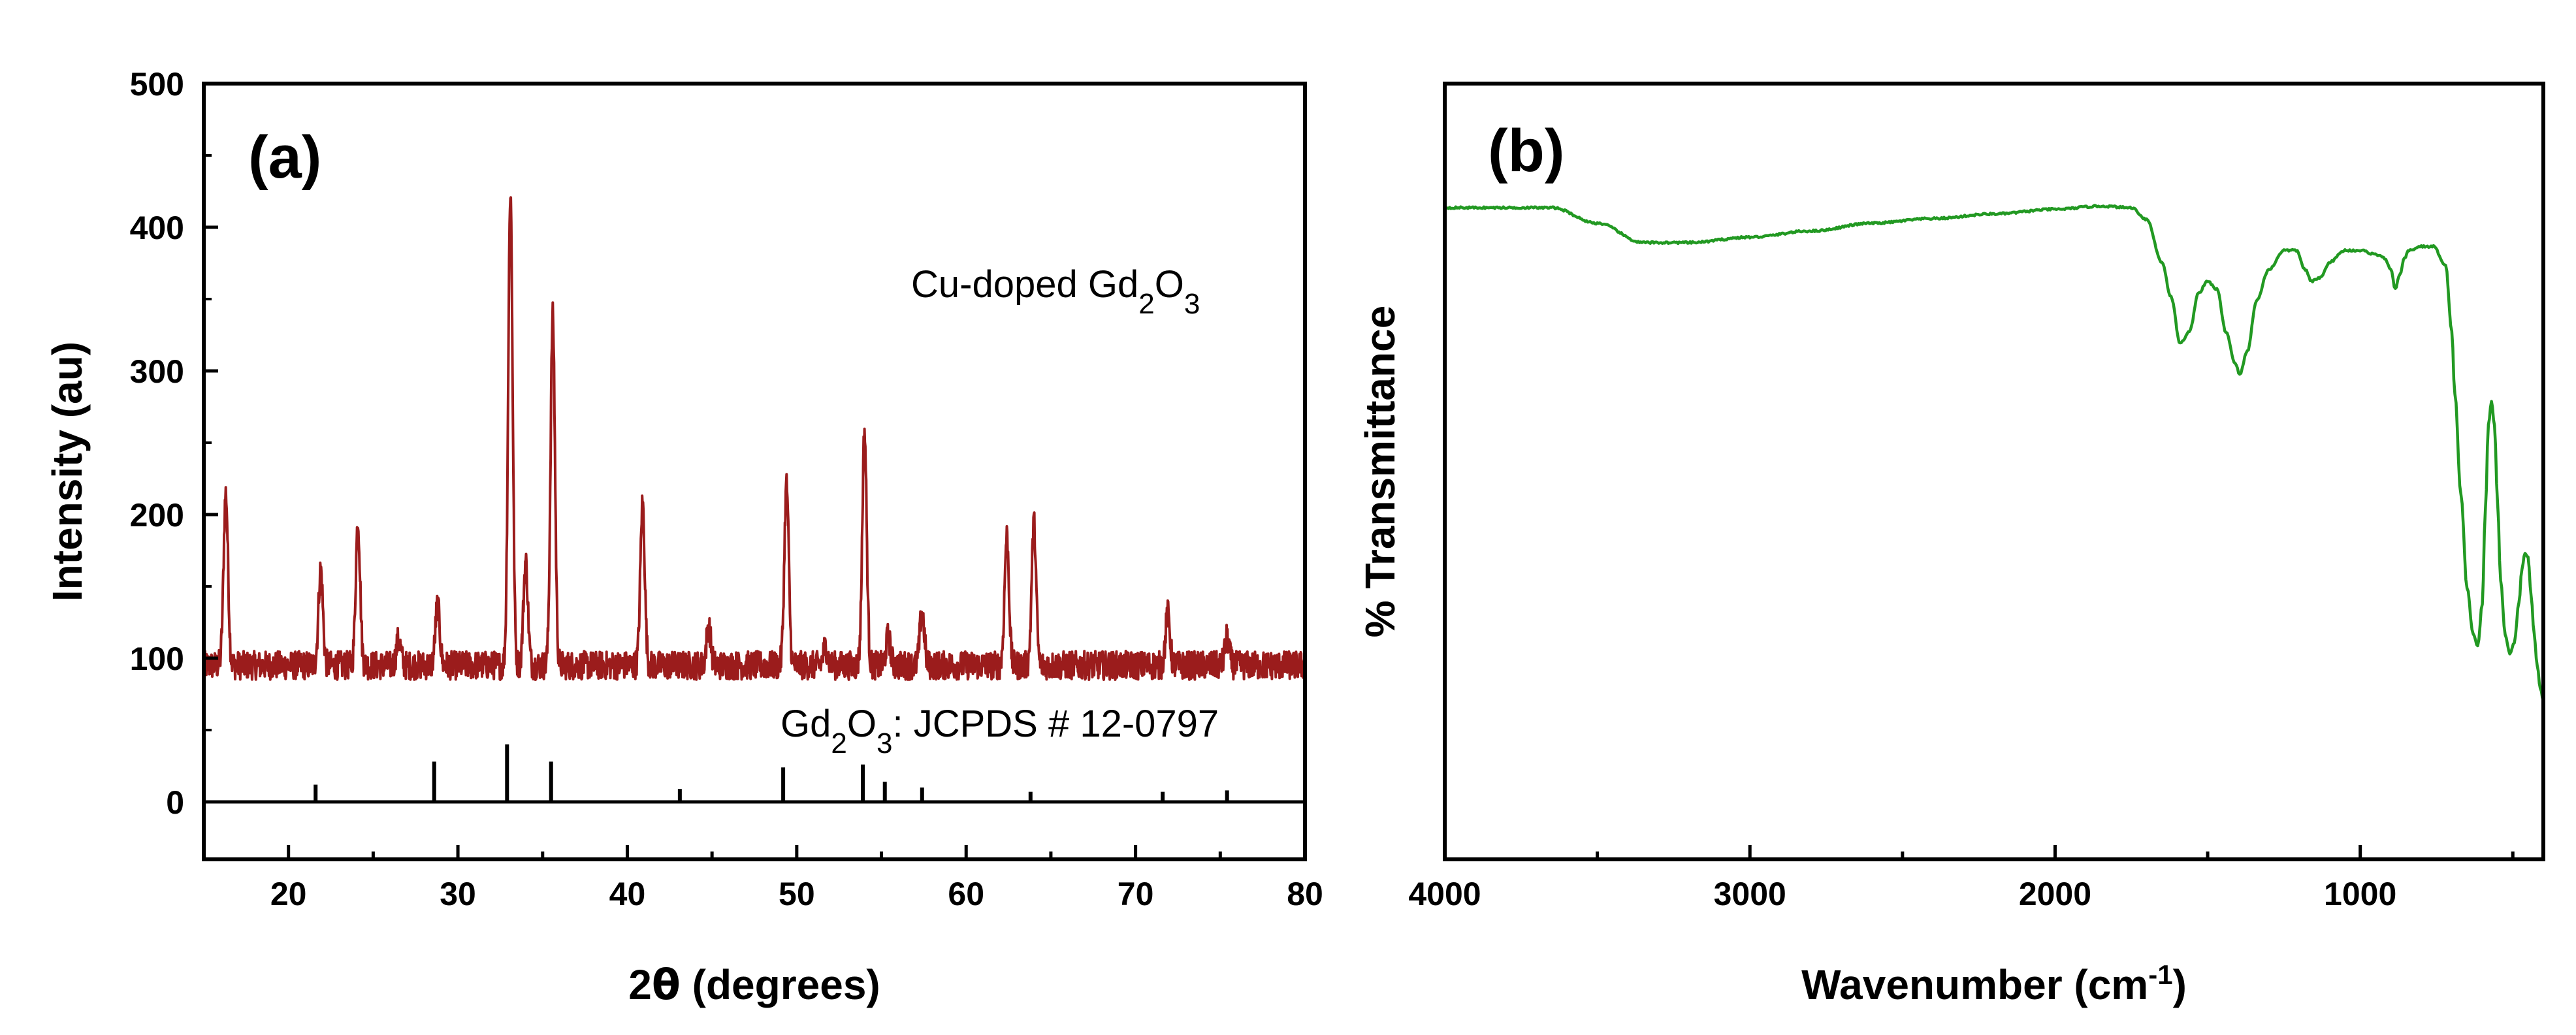  What do you see at coordinates (797, 894) in the screenshot?
I see `panel-a-x-tick-label: 50` at bounding box center [797, 894].